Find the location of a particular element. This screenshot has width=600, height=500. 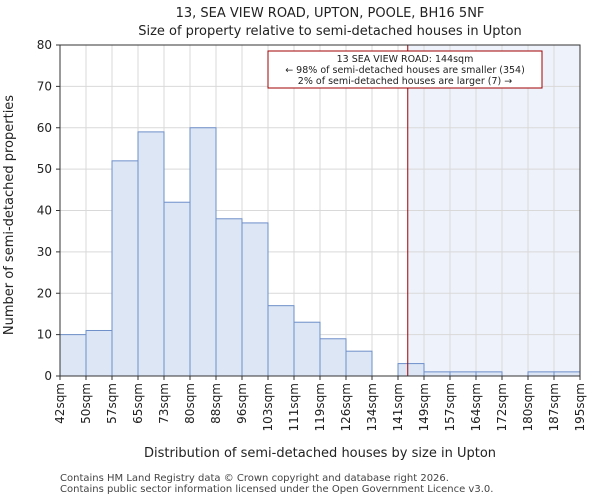

x-tick-label: 119sqm is located at coordinates (320, 407).